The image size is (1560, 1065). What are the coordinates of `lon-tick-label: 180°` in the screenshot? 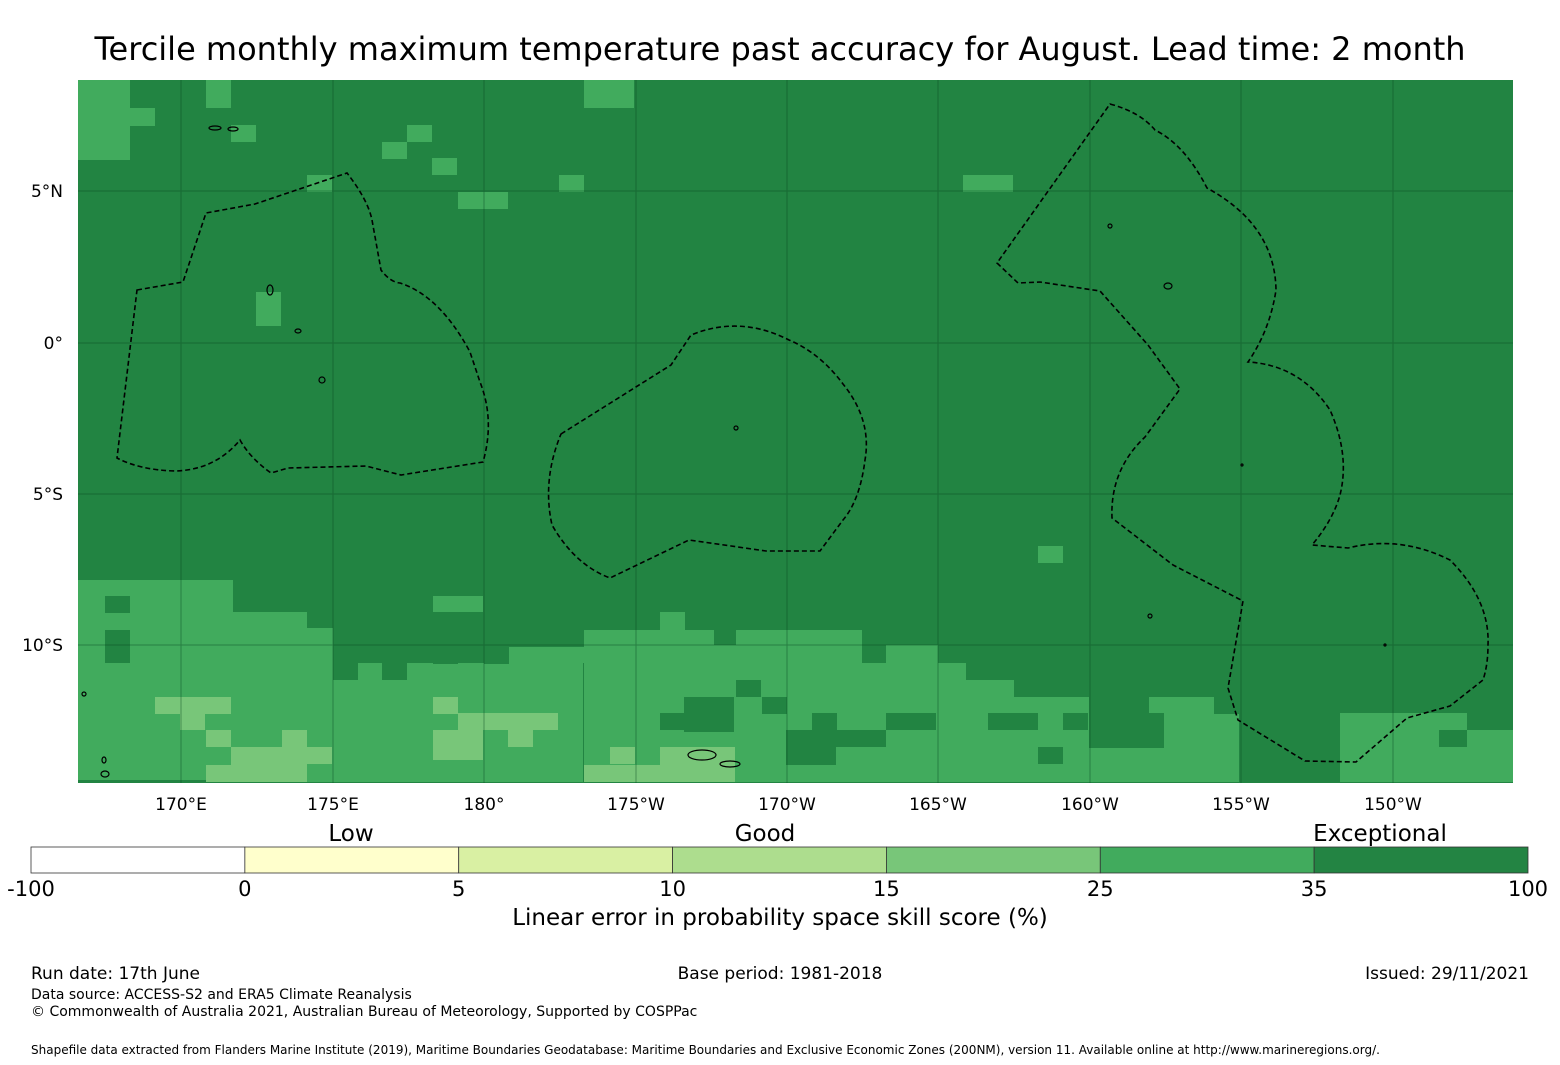 It's located at (484, 805).